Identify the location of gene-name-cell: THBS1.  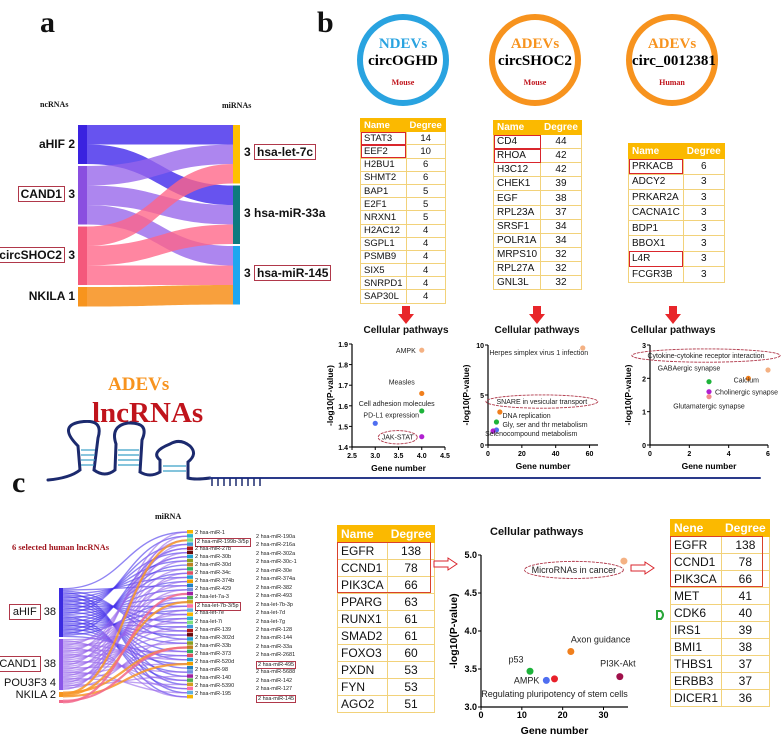
(696, 664).